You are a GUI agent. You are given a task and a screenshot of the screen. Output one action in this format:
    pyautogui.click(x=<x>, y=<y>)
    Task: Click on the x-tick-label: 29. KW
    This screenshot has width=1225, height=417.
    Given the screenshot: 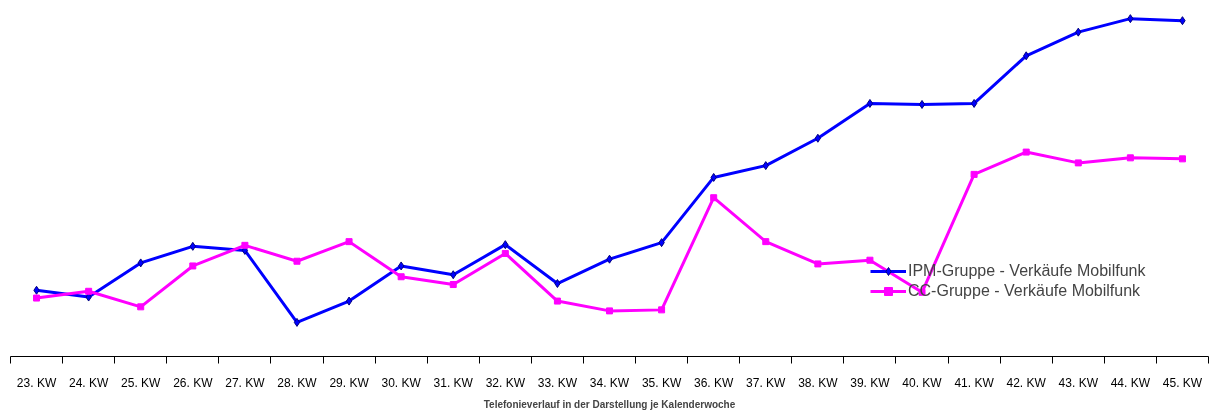 What is the action you would take?
    pyautogui.click(x=349, y=382)
    